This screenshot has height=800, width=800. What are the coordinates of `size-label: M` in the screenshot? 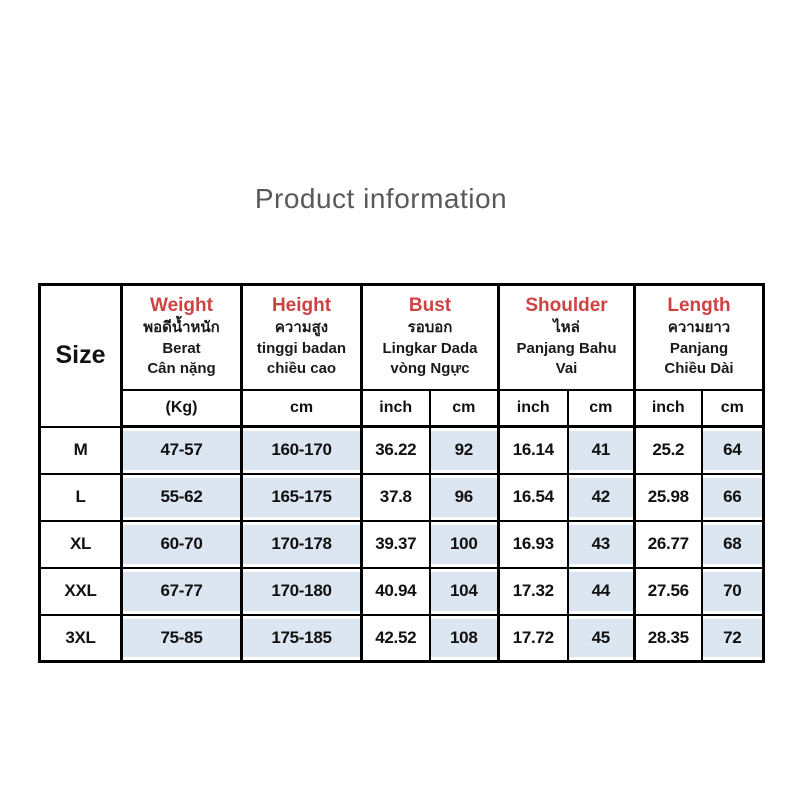 It's located at (80, 450).